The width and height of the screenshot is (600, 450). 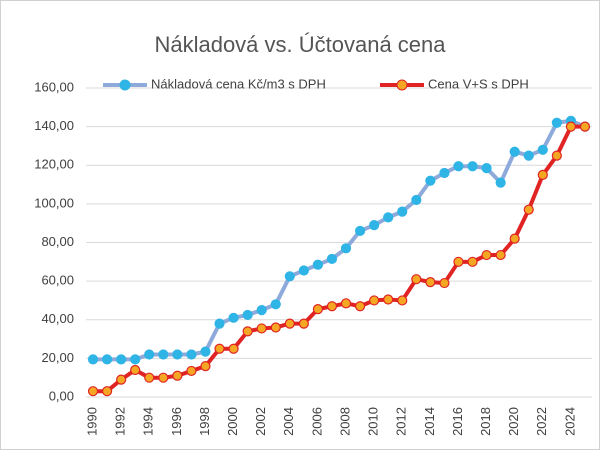 What do you see at coordinates (513, 421) in the screenshot?
I see `x-tick-label: 2020` at bounding box center [513, 421].